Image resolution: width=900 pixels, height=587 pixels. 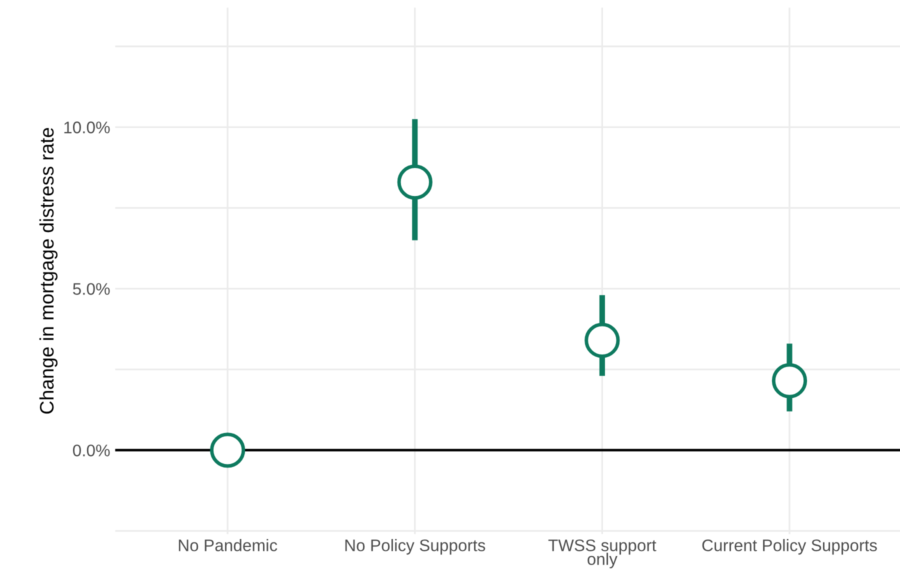 What do you see at coordinates (602, 553) in the screenshot?
I see `x-tick-label: TWSS support only` at bounding box center [602, 553].